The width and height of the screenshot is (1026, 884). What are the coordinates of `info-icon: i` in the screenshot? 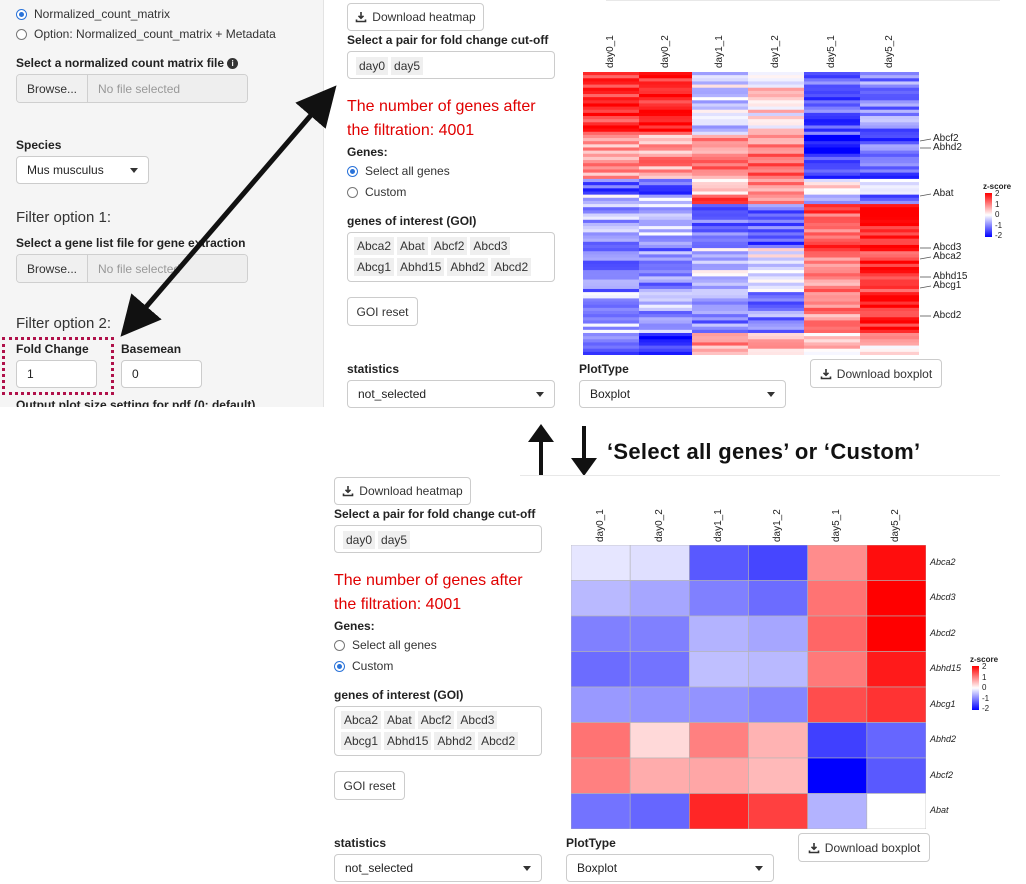 It's located at (233, 63).